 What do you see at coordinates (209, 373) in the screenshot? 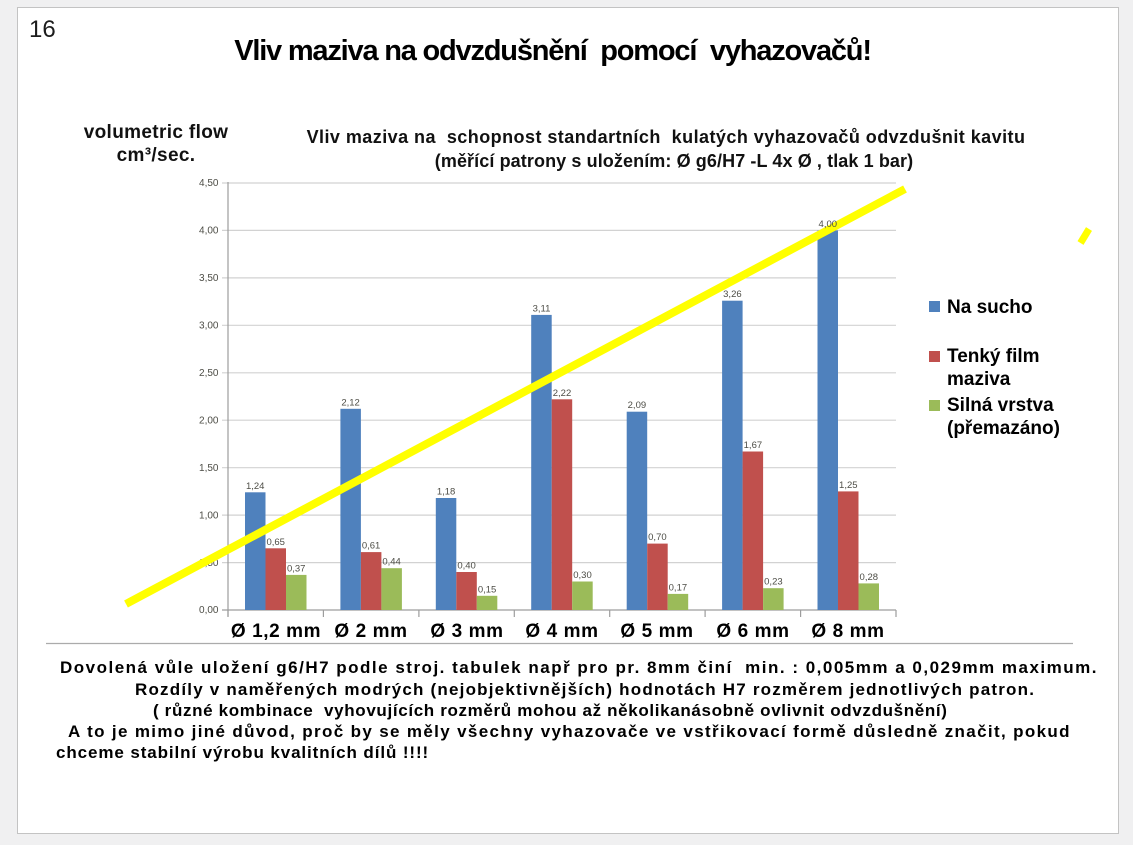
I see `svg-text: 2,50` at bounding box center [209, 373].